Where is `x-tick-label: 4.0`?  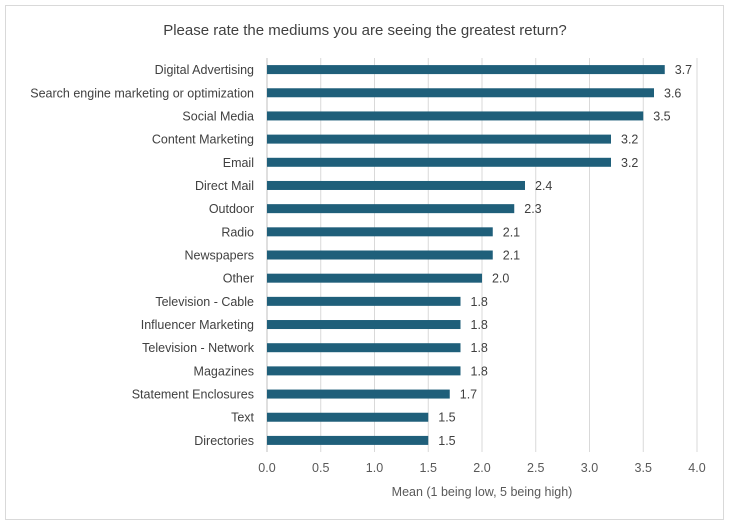 x-tick-label: 4.0 is located at coordinates (696, 468).